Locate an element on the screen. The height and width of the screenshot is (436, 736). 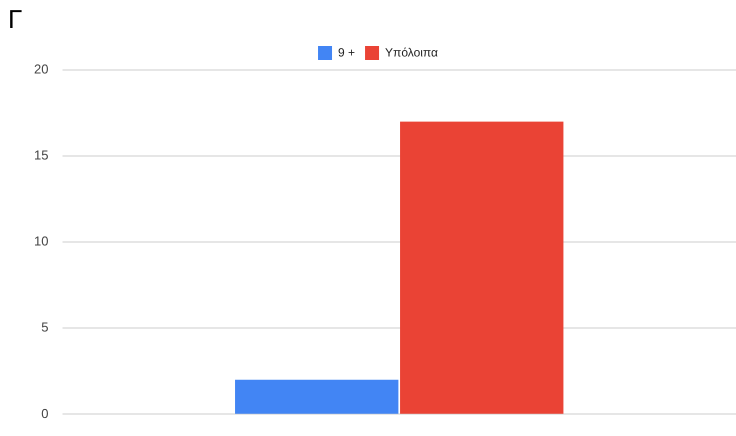
y-tick-label: 20 is located at coordinates (41, 69).